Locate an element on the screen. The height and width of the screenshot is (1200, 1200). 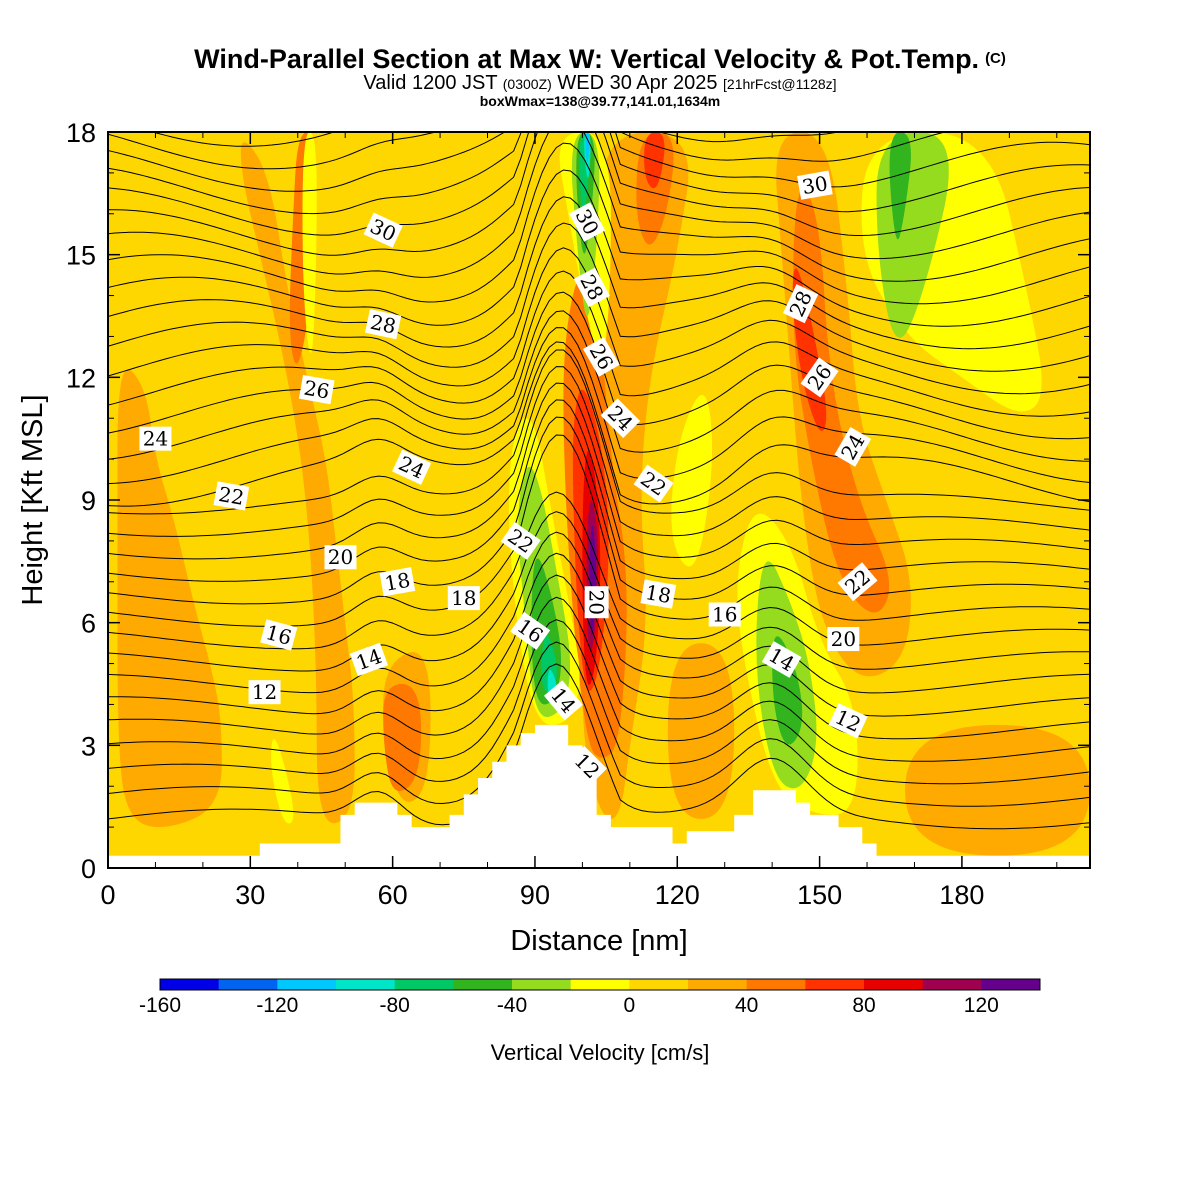
x-tick-label: 60 is located at coordinates (393, 895).